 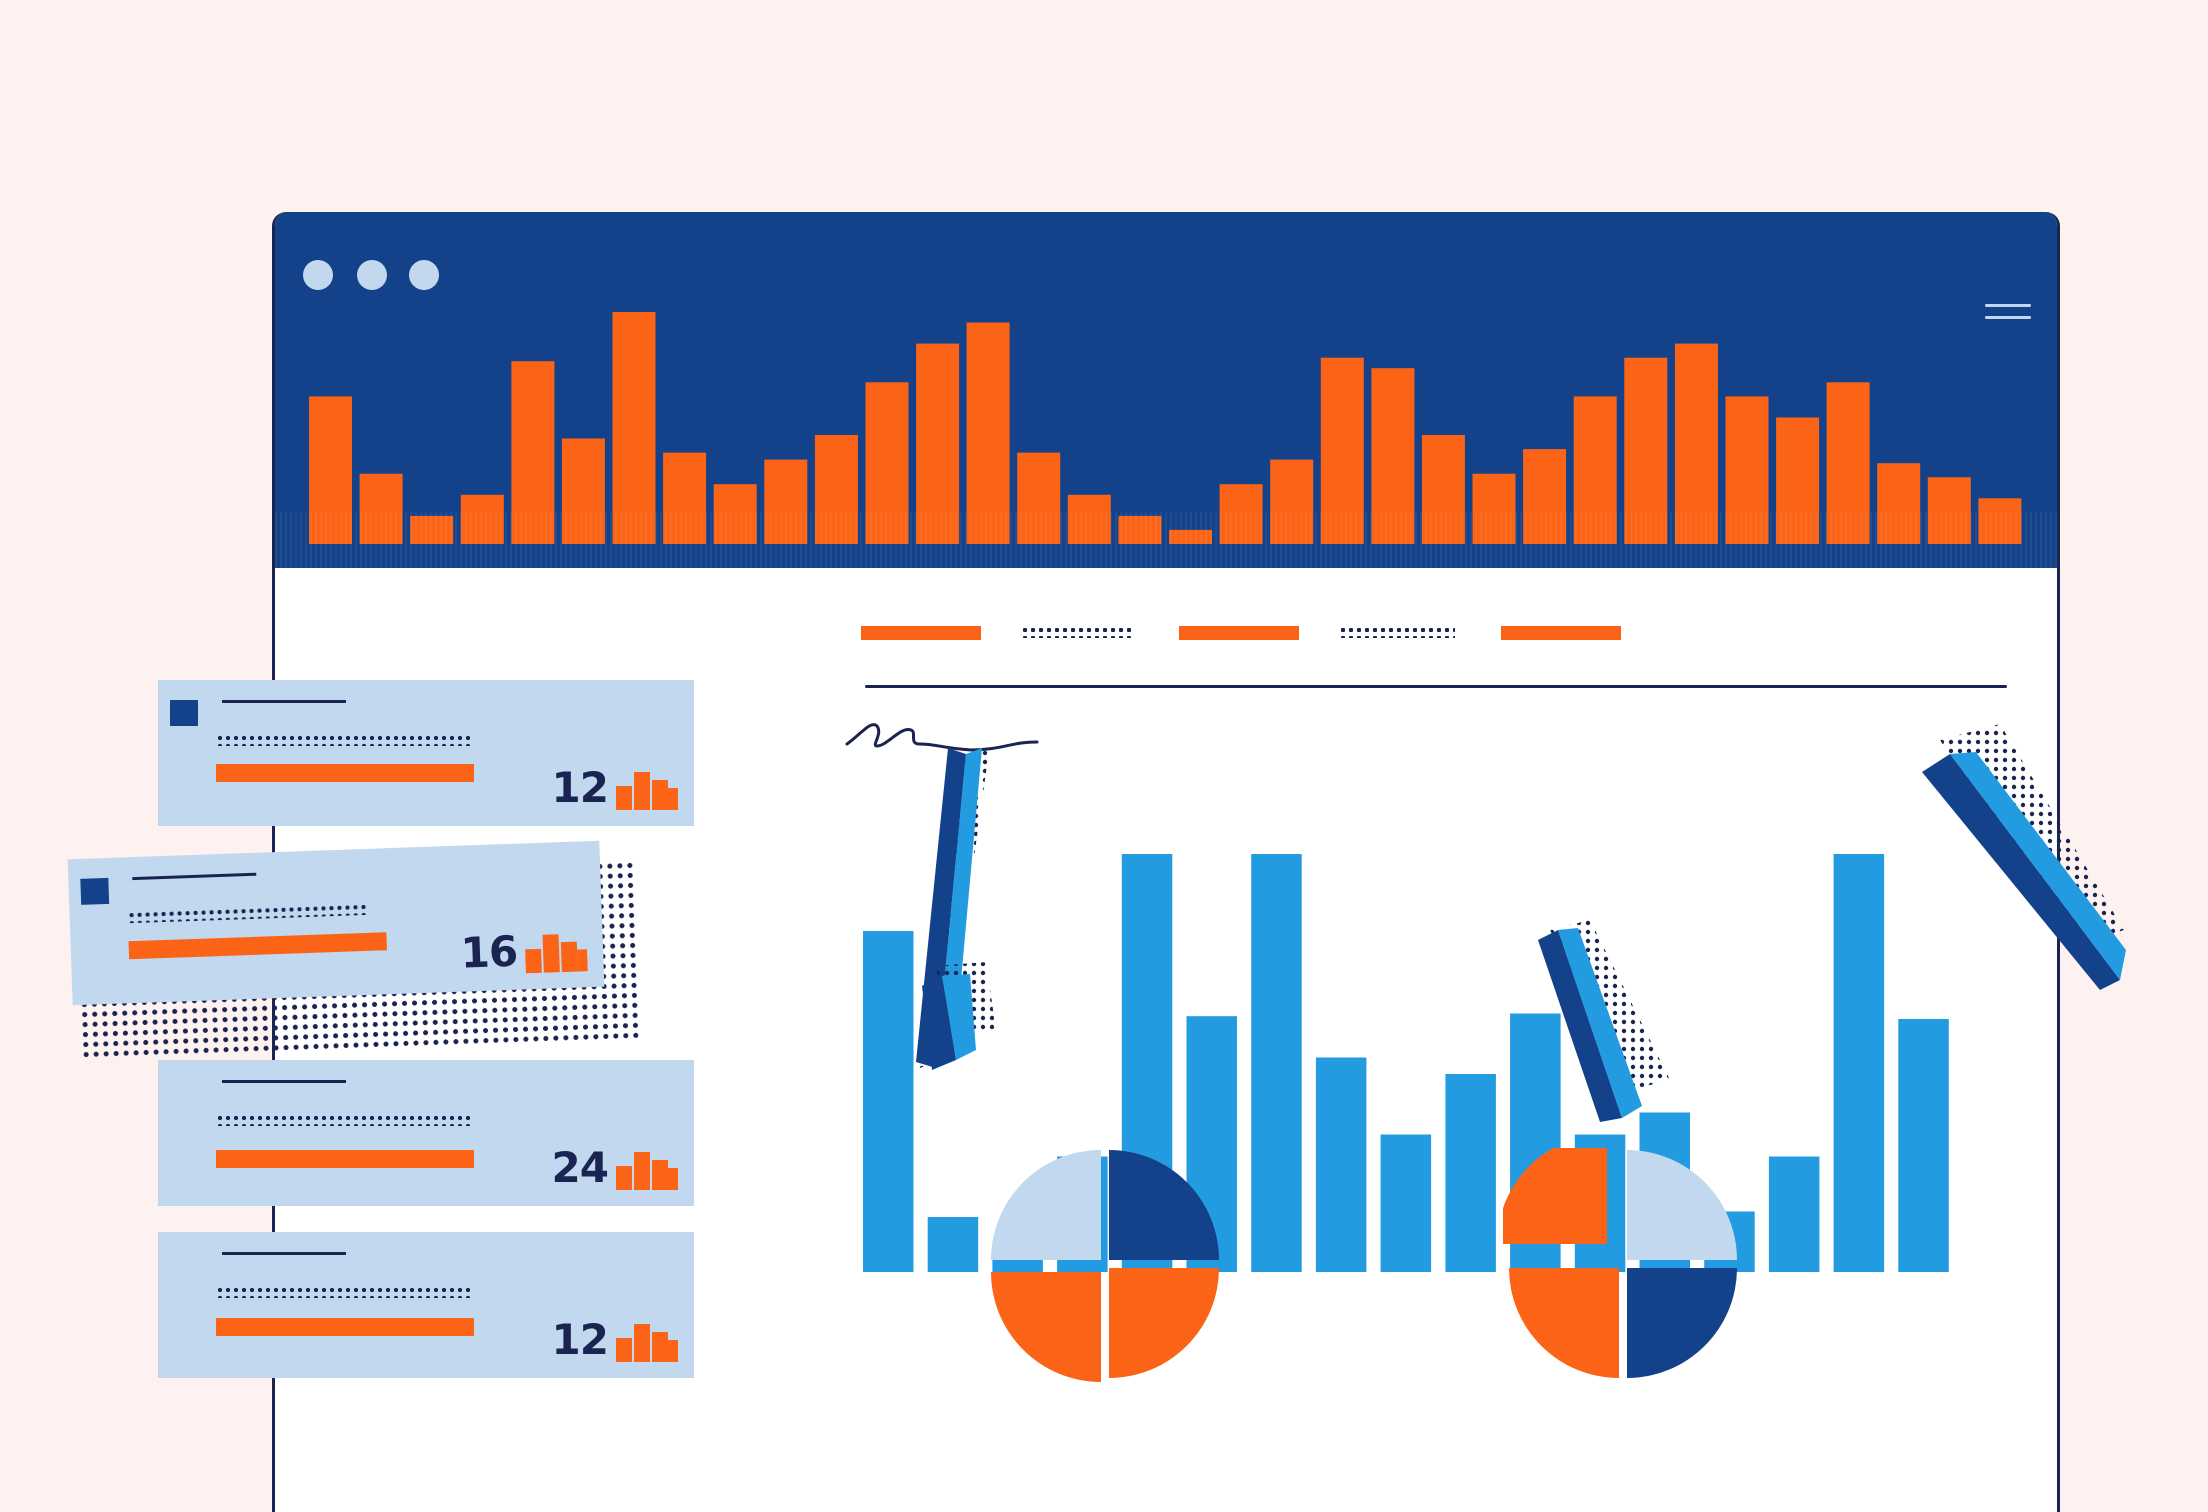 I want to click on stat-card-1: 12, so click(x=426, y=753).